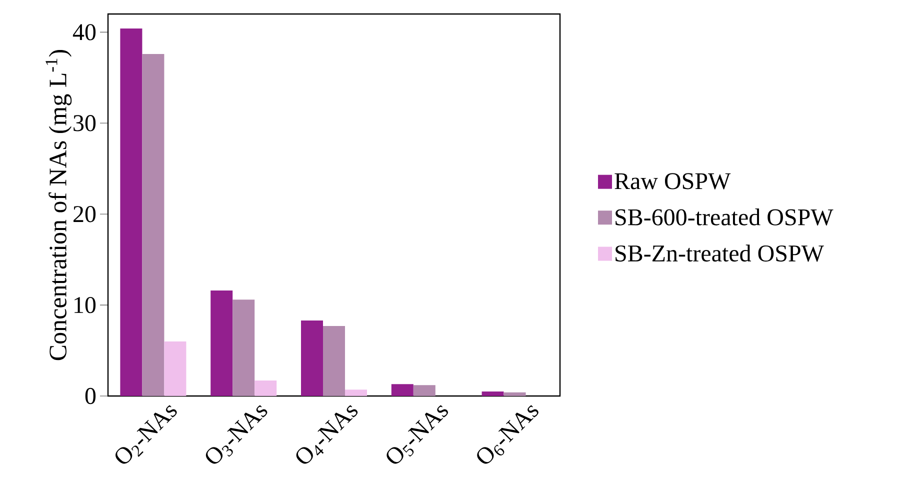 The image size is (910, 504). What do you see at coordinates (237, 434) in the screenshot?
I see `x-tick-label: O$_{3}$-NAs` at bounding box center [237, 434].